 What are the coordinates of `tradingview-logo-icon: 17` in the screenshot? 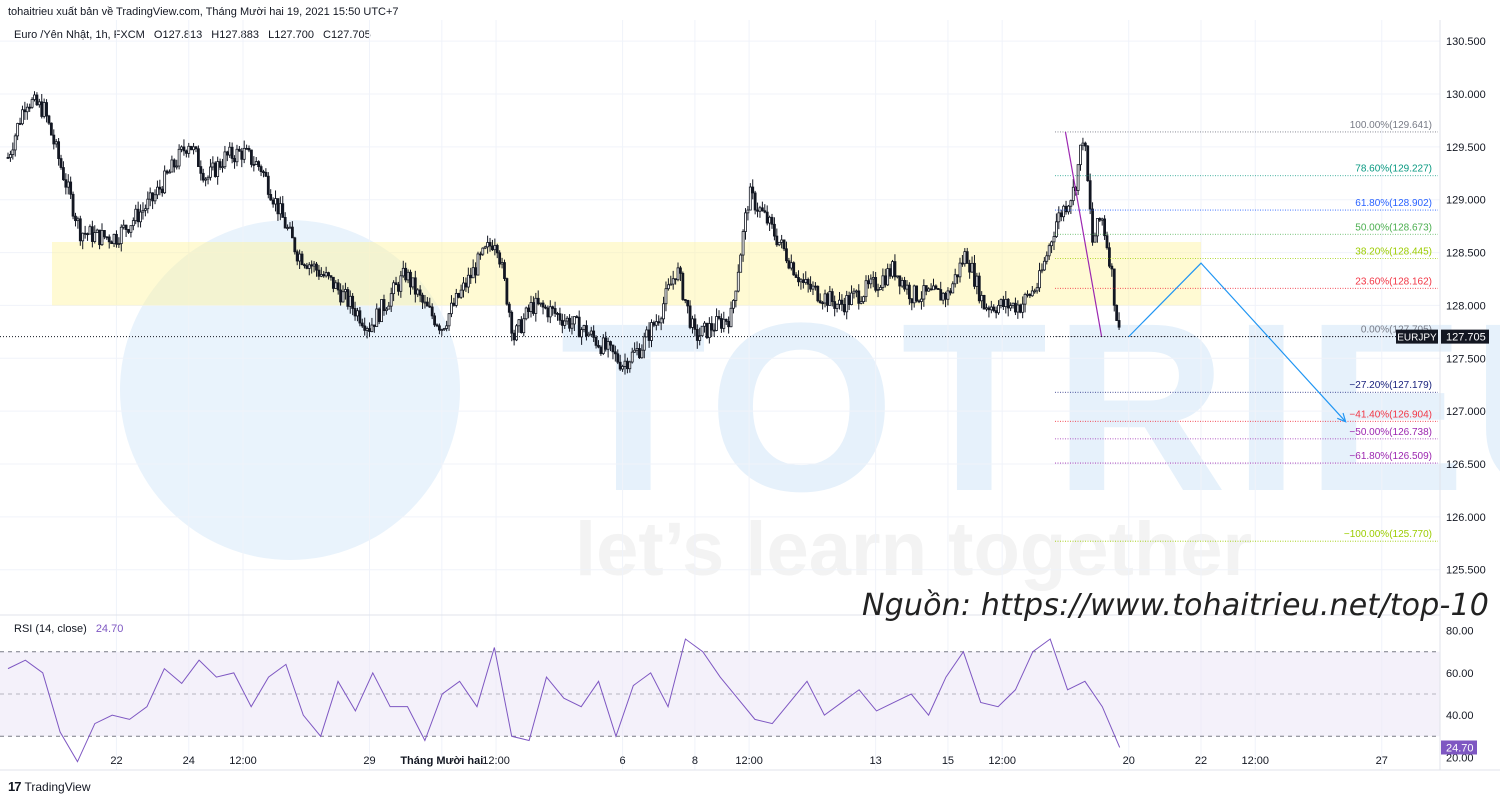 It's located at (15, 786).